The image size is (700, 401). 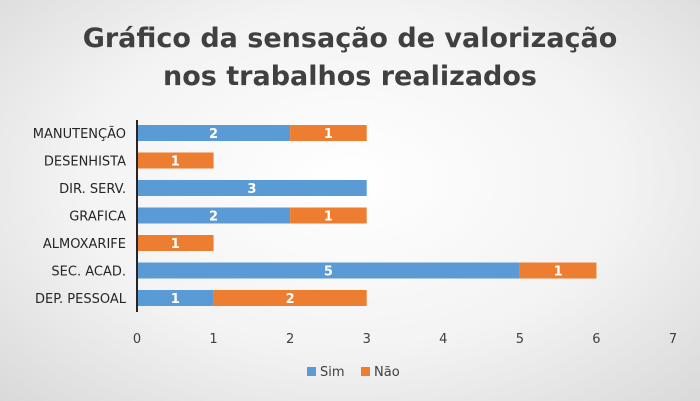 What do you see at coordinates (350, 76) in the screenshot?
I see `chart-title-line-2: nos trabalhos realizados` at bounding box center [350, 76].